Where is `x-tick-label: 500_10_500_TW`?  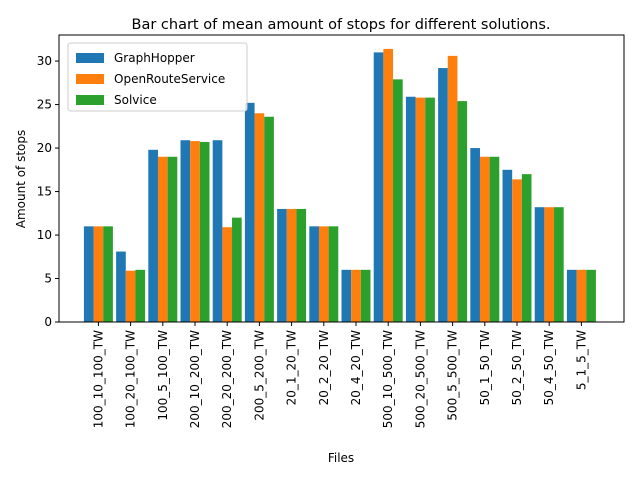 x-tick-label: 500_10_500_TW is located at coordinates (388, 379).